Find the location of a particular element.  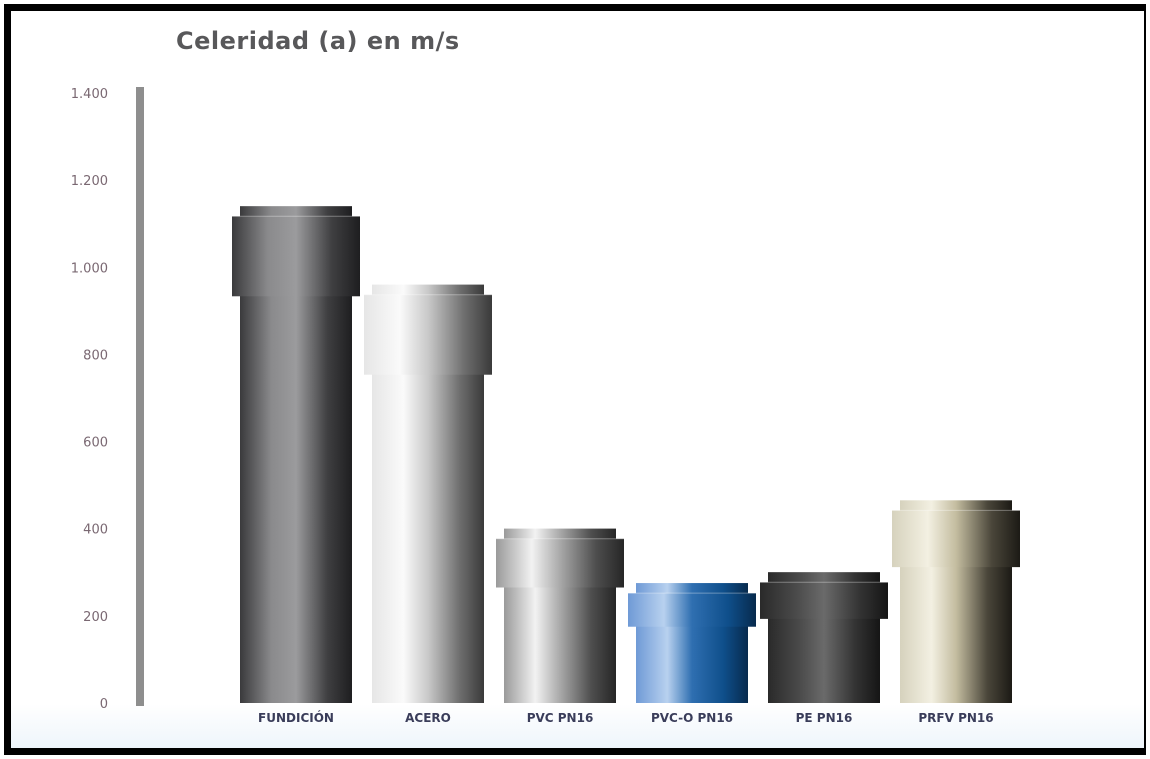

y-tick-label: 0 is located at coordinates (104, 704).